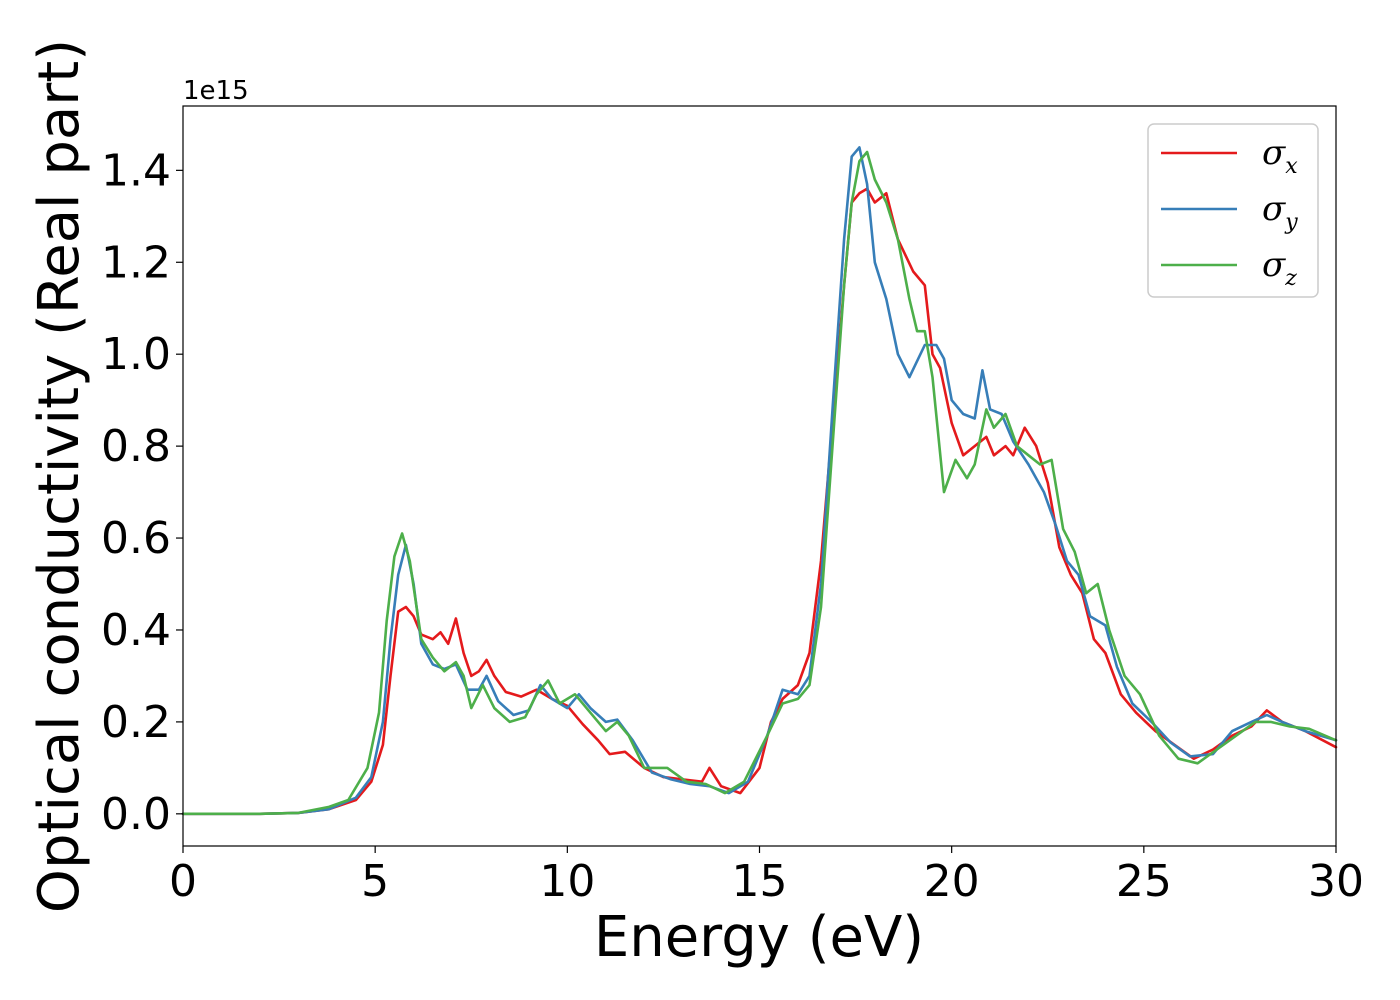 Image resolution: width=1400 pixels, height=1000 pixels. I want to click on y-tick-label: 0.8, so click(136, 446).